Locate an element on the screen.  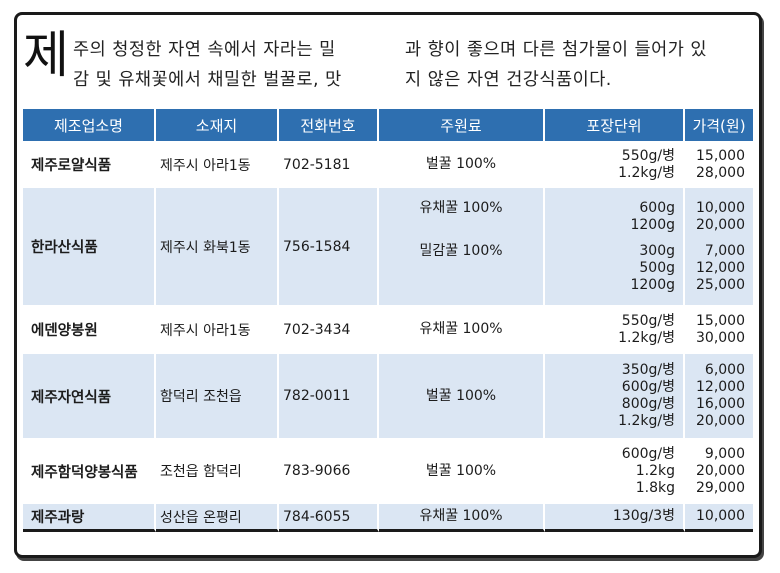
intro-line-1-left: 주의 청정한 자연 속에서 자라는 밀 is located at coordinates (204, 50).